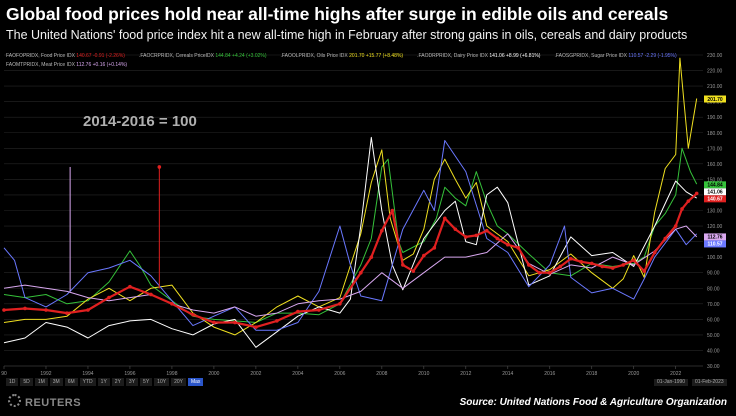 The image size is (736, 416). What do you see at coordinates (117, 382) in the screenshot?
I see `range-button-2y: 2Y` at bounding box center [117, 382].